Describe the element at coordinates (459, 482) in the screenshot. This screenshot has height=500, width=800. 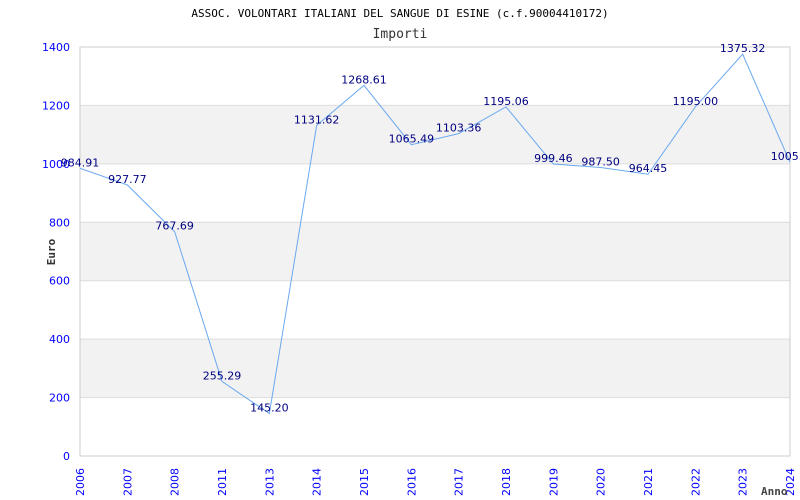
I see `x-tick-label: 2017` at that location.